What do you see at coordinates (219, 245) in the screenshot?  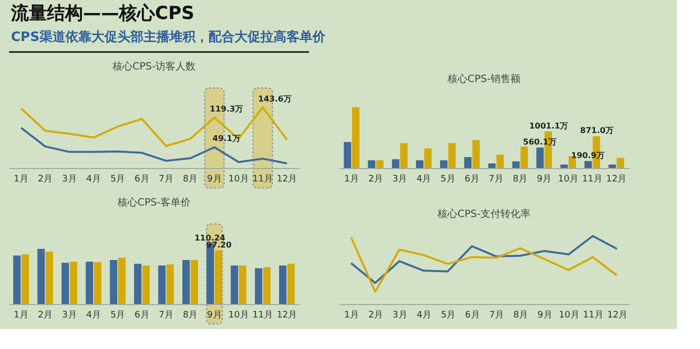 I see `data-label: 97.20` at bounding box center [219, 245].